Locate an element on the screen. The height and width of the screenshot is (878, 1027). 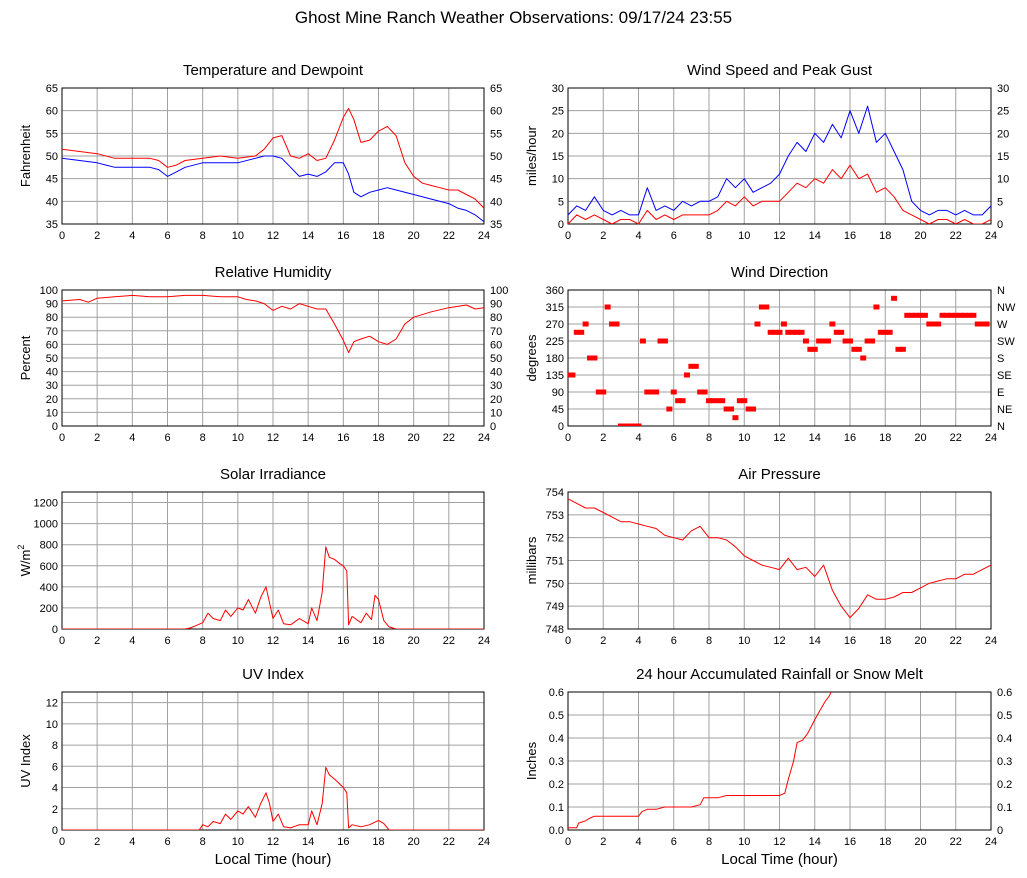
solar-xtick-label: 20 is located at coordinates (414, 641).